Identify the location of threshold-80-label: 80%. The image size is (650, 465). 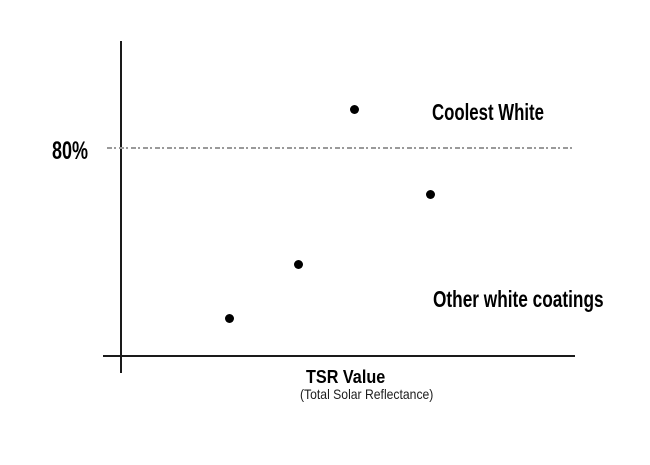
(70, 151).